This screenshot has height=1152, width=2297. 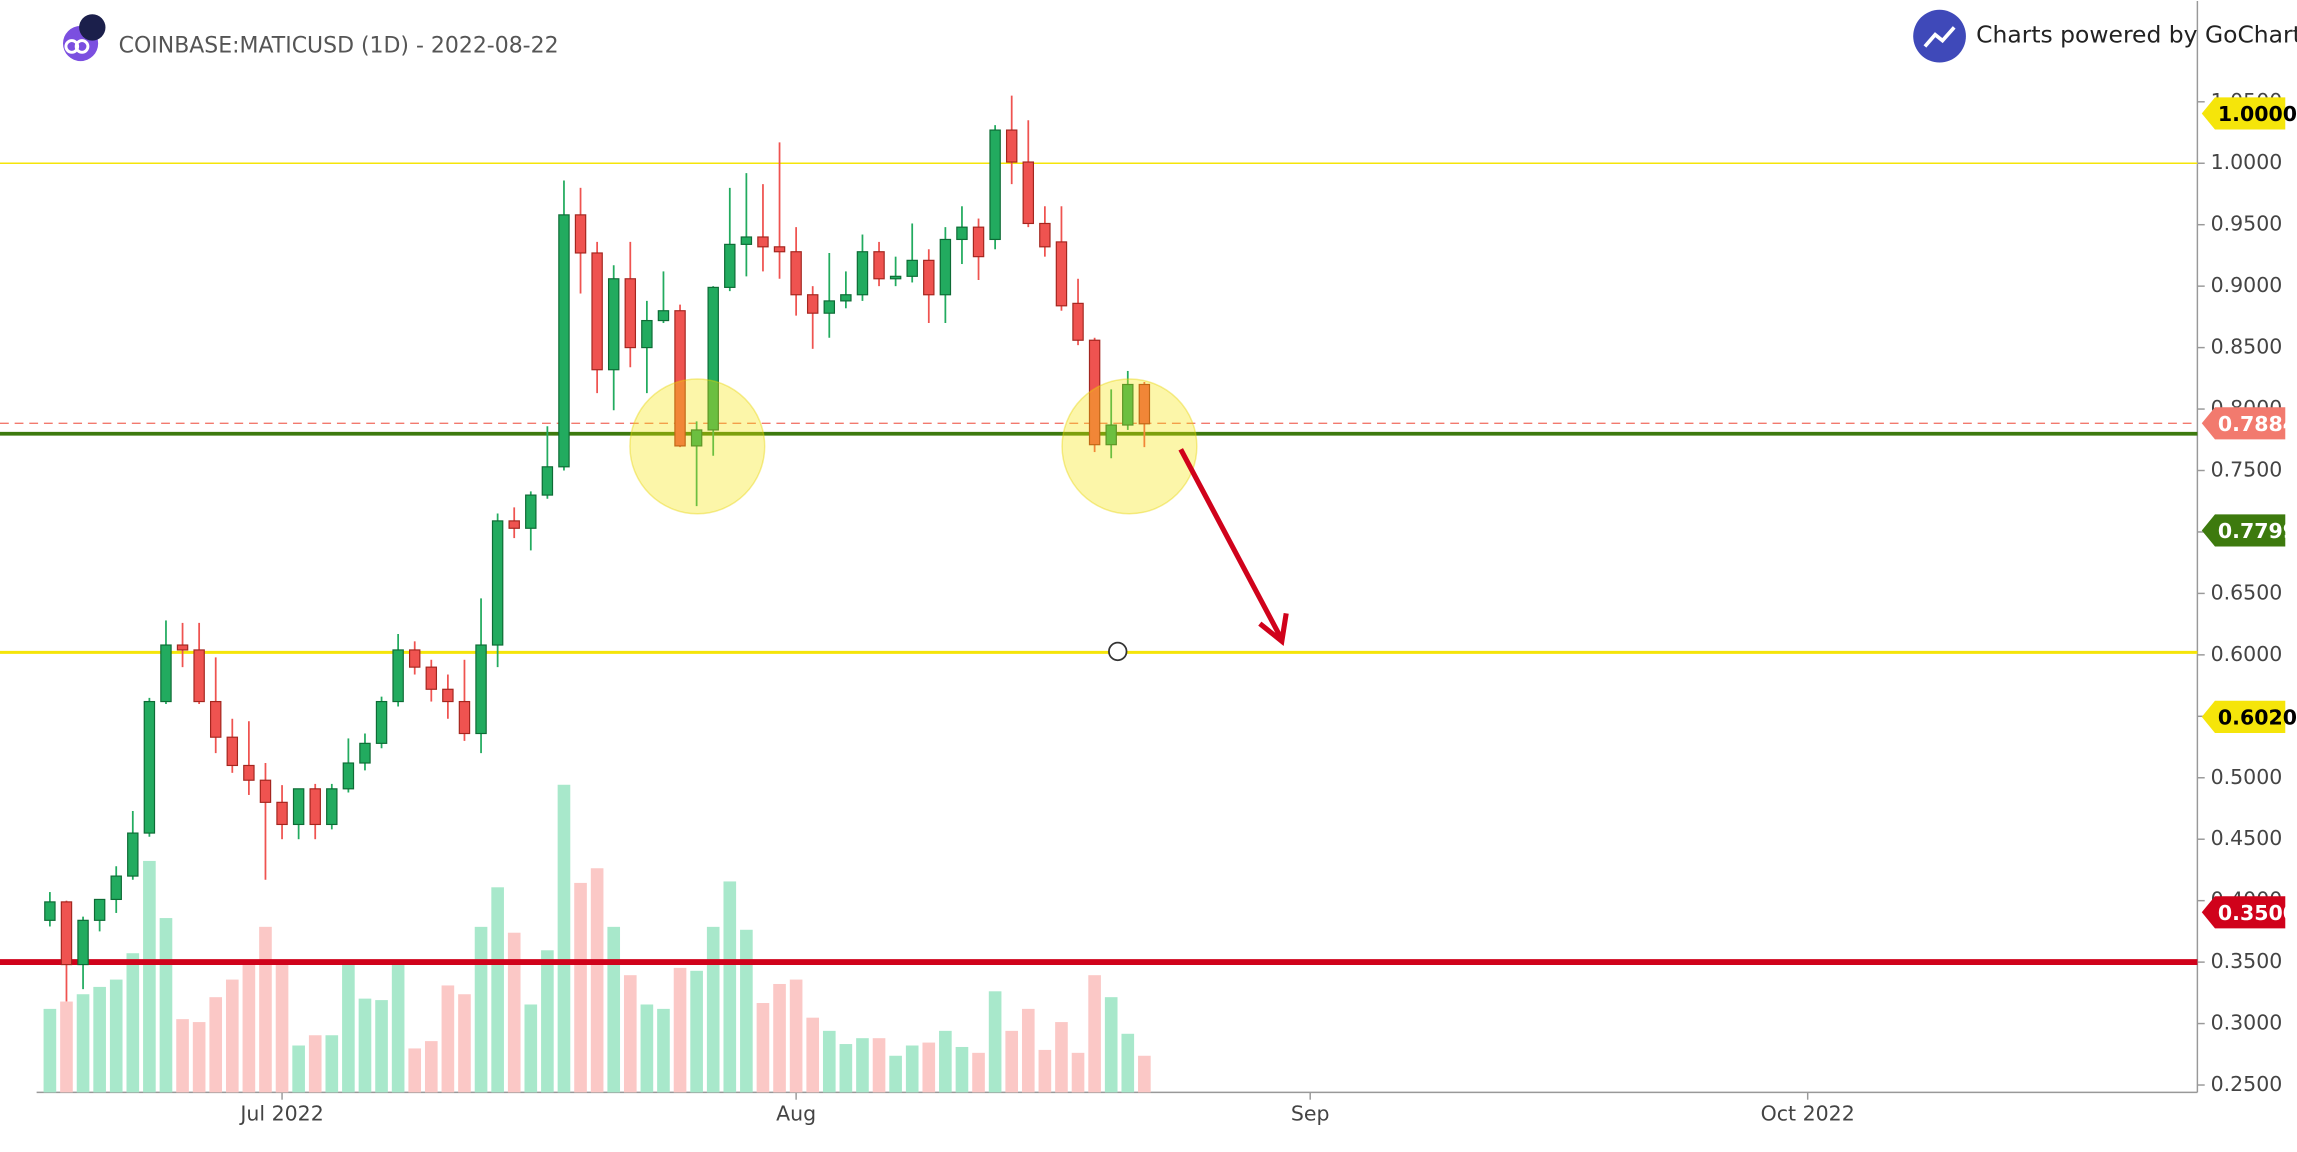 I want to click on y-tick-label: 0.5000, so click(x=2247, y=777).